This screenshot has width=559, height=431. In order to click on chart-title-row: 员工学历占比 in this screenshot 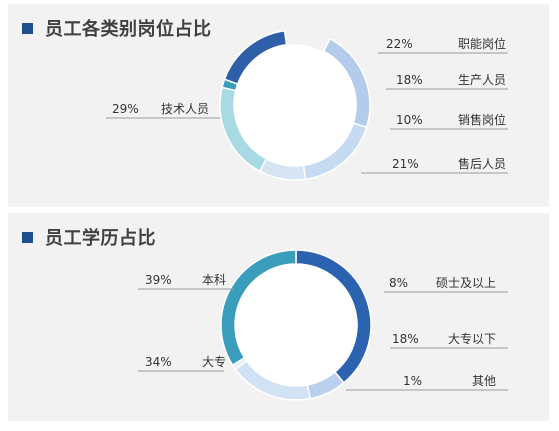, I will do `click(89, 237)`.